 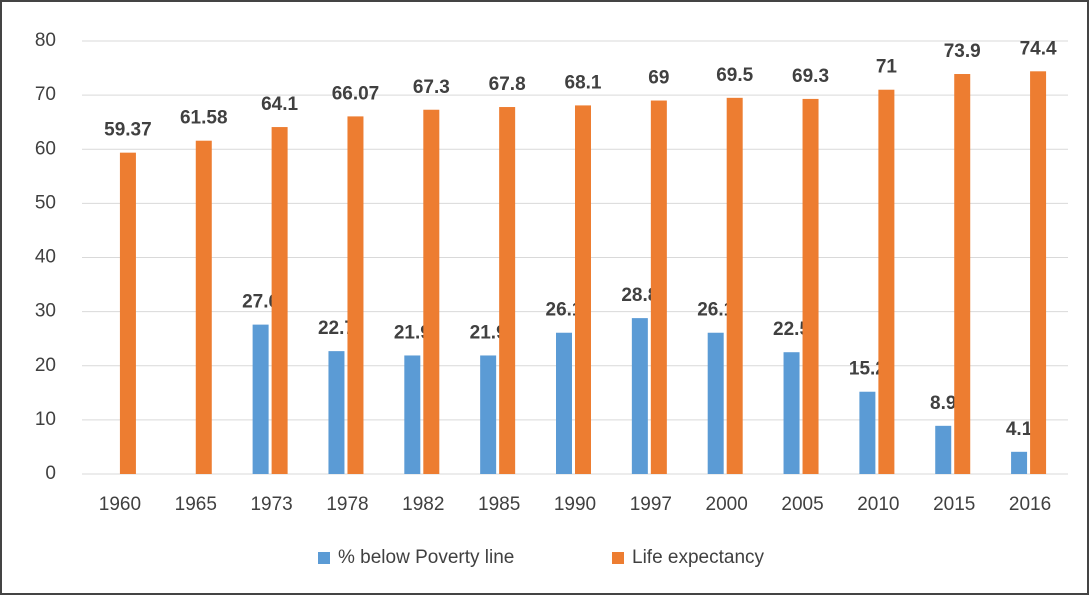 I want to click on value-label: 22.5, so click(x=791, y=329).